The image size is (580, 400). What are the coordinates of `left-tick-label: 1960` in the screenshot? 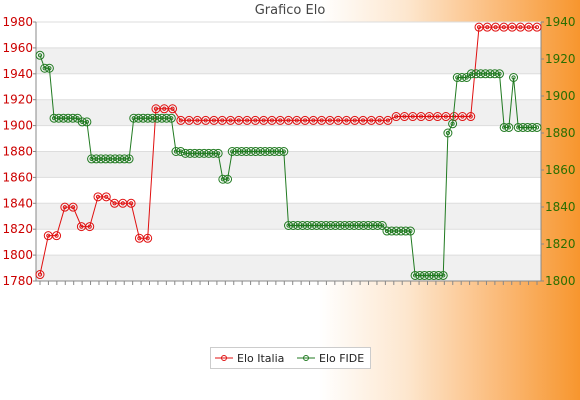 It's located at (17, 48).